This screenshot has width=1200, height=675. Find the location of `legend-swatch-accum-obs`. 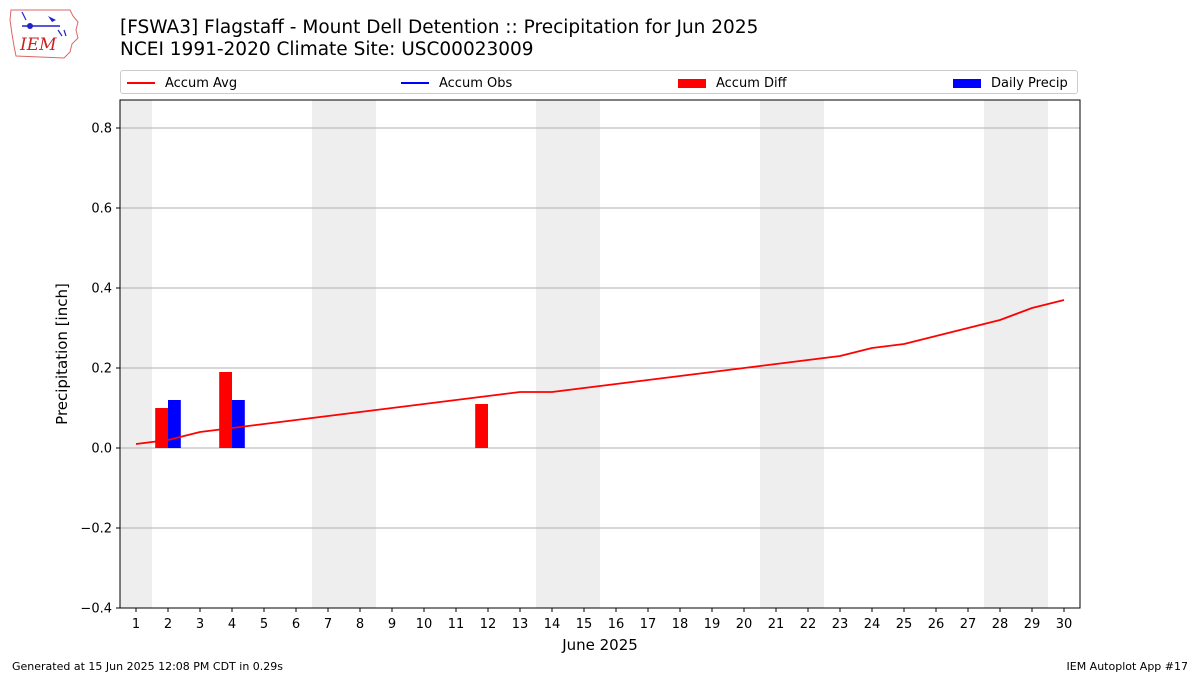

legend-swatch-accum-obs is located at coordinates (415, 83).